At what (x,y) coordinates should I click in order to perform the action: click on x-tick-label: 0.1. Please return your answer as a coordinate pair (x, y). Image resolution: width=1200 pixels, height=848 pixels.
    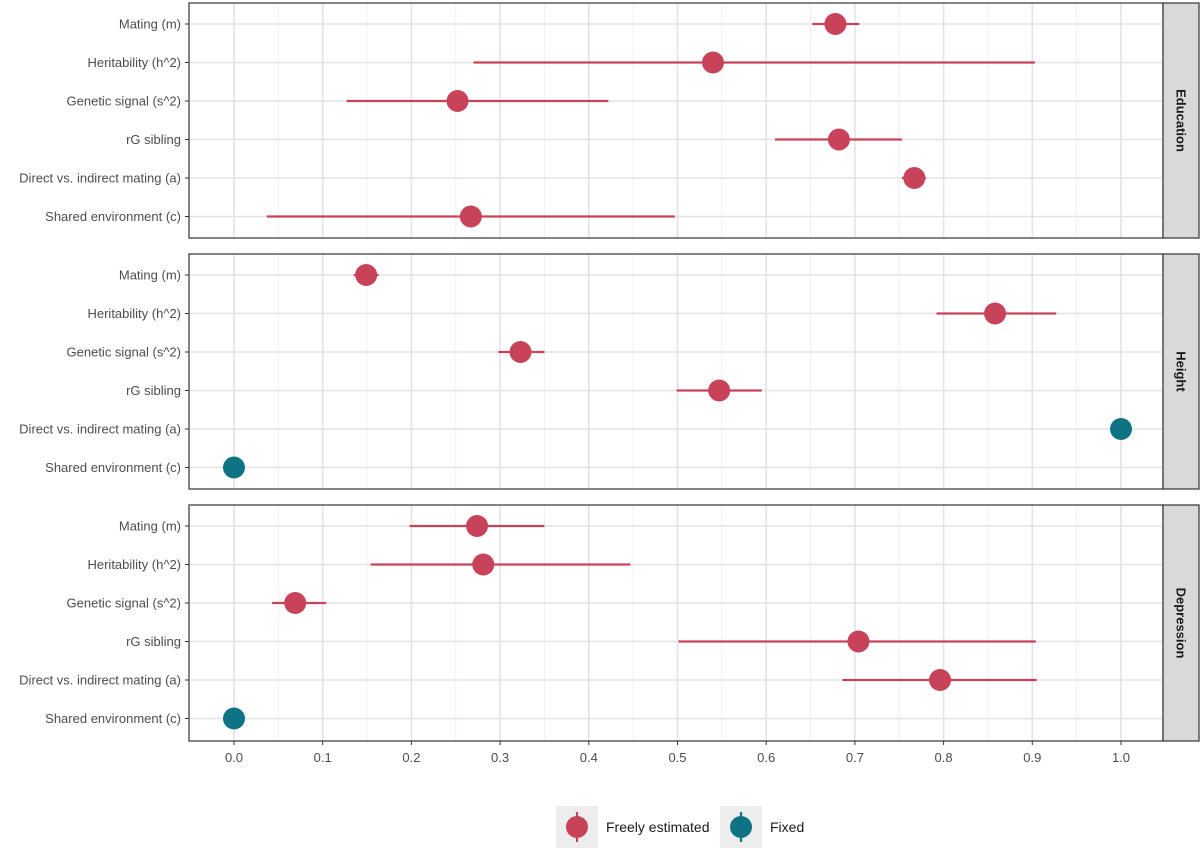
    Looking at the image, I should click on (323, 757).